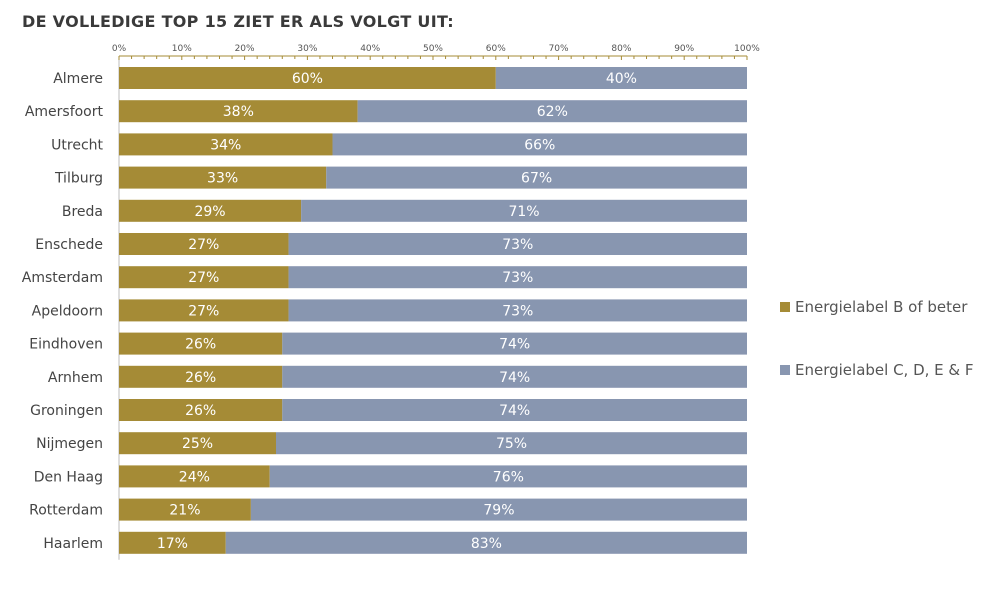 The width and height of the screenshot is (989, 589). Describe the element at coordinates (433, 49) in the screenshot. I see `x-tick-label: 50%` at that location.